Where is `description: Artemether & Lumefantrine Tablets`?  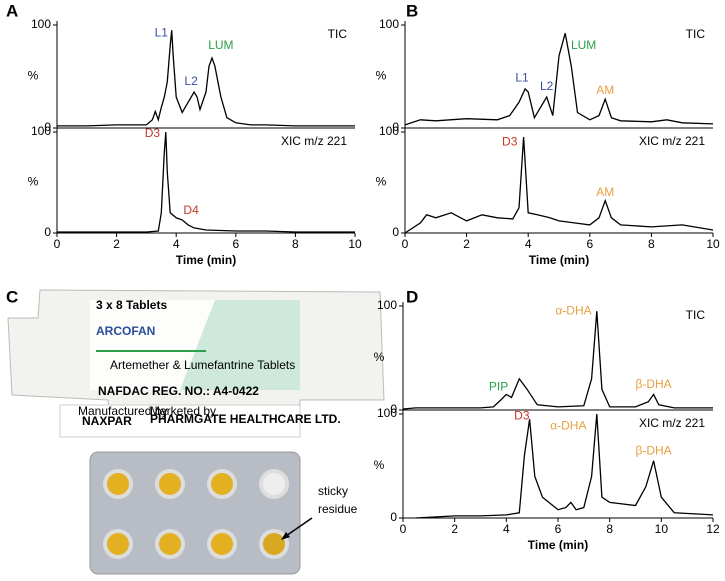
description: Artemether & Lumefantrine Tablets is located at coordinates (202, 365).